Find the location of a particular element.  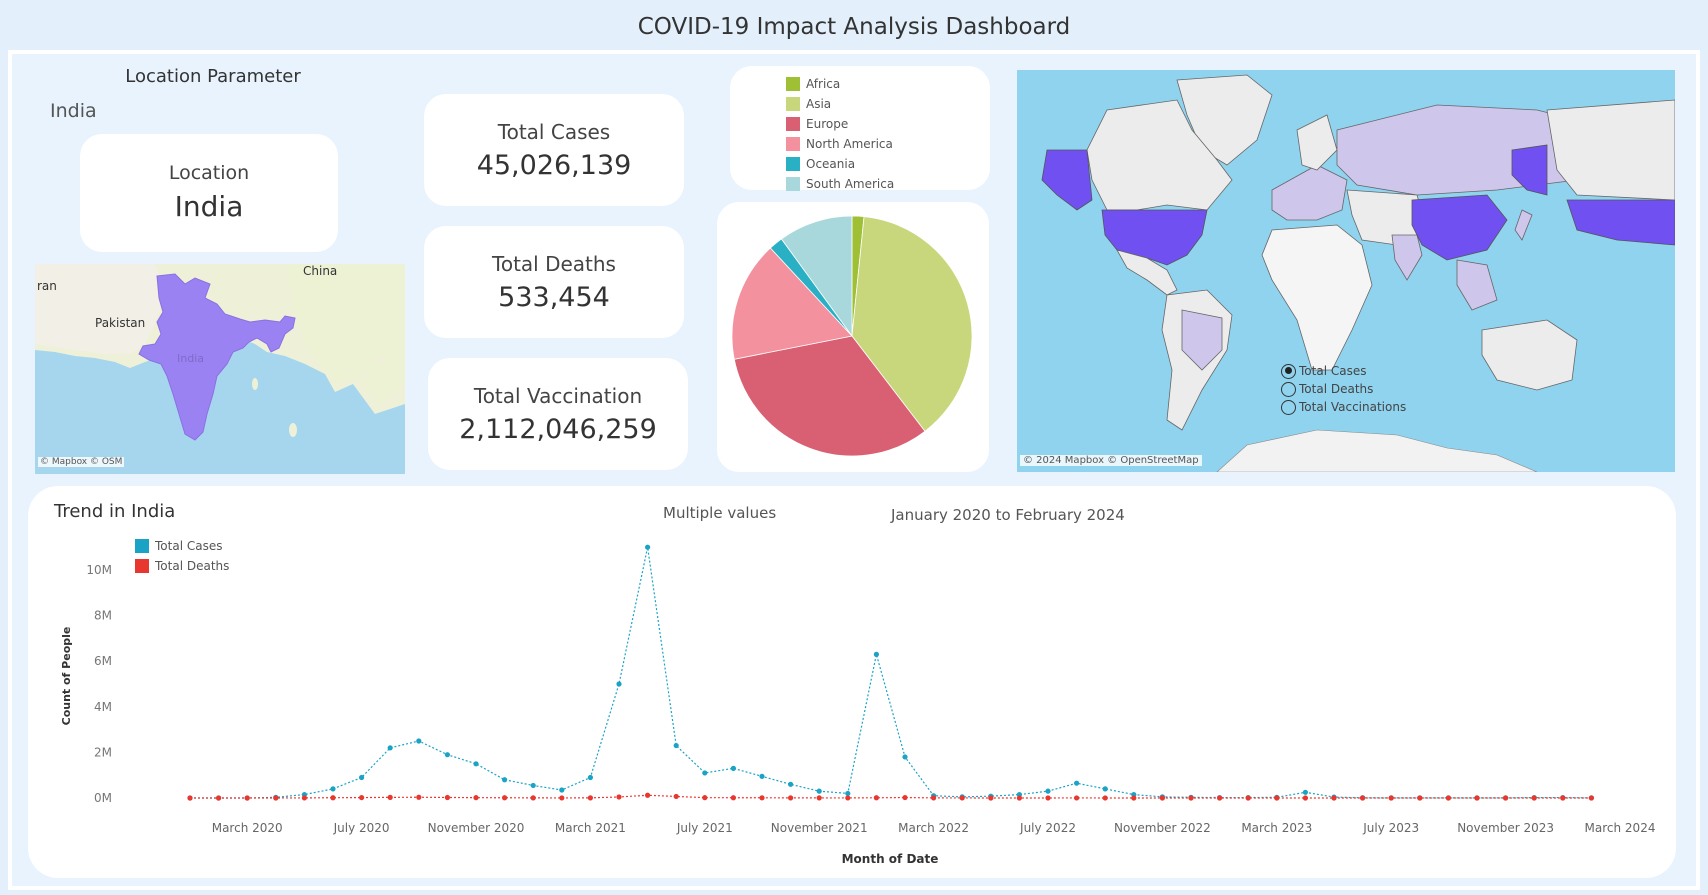

continent-legend-item: North America is located at coordinates (888, 144).